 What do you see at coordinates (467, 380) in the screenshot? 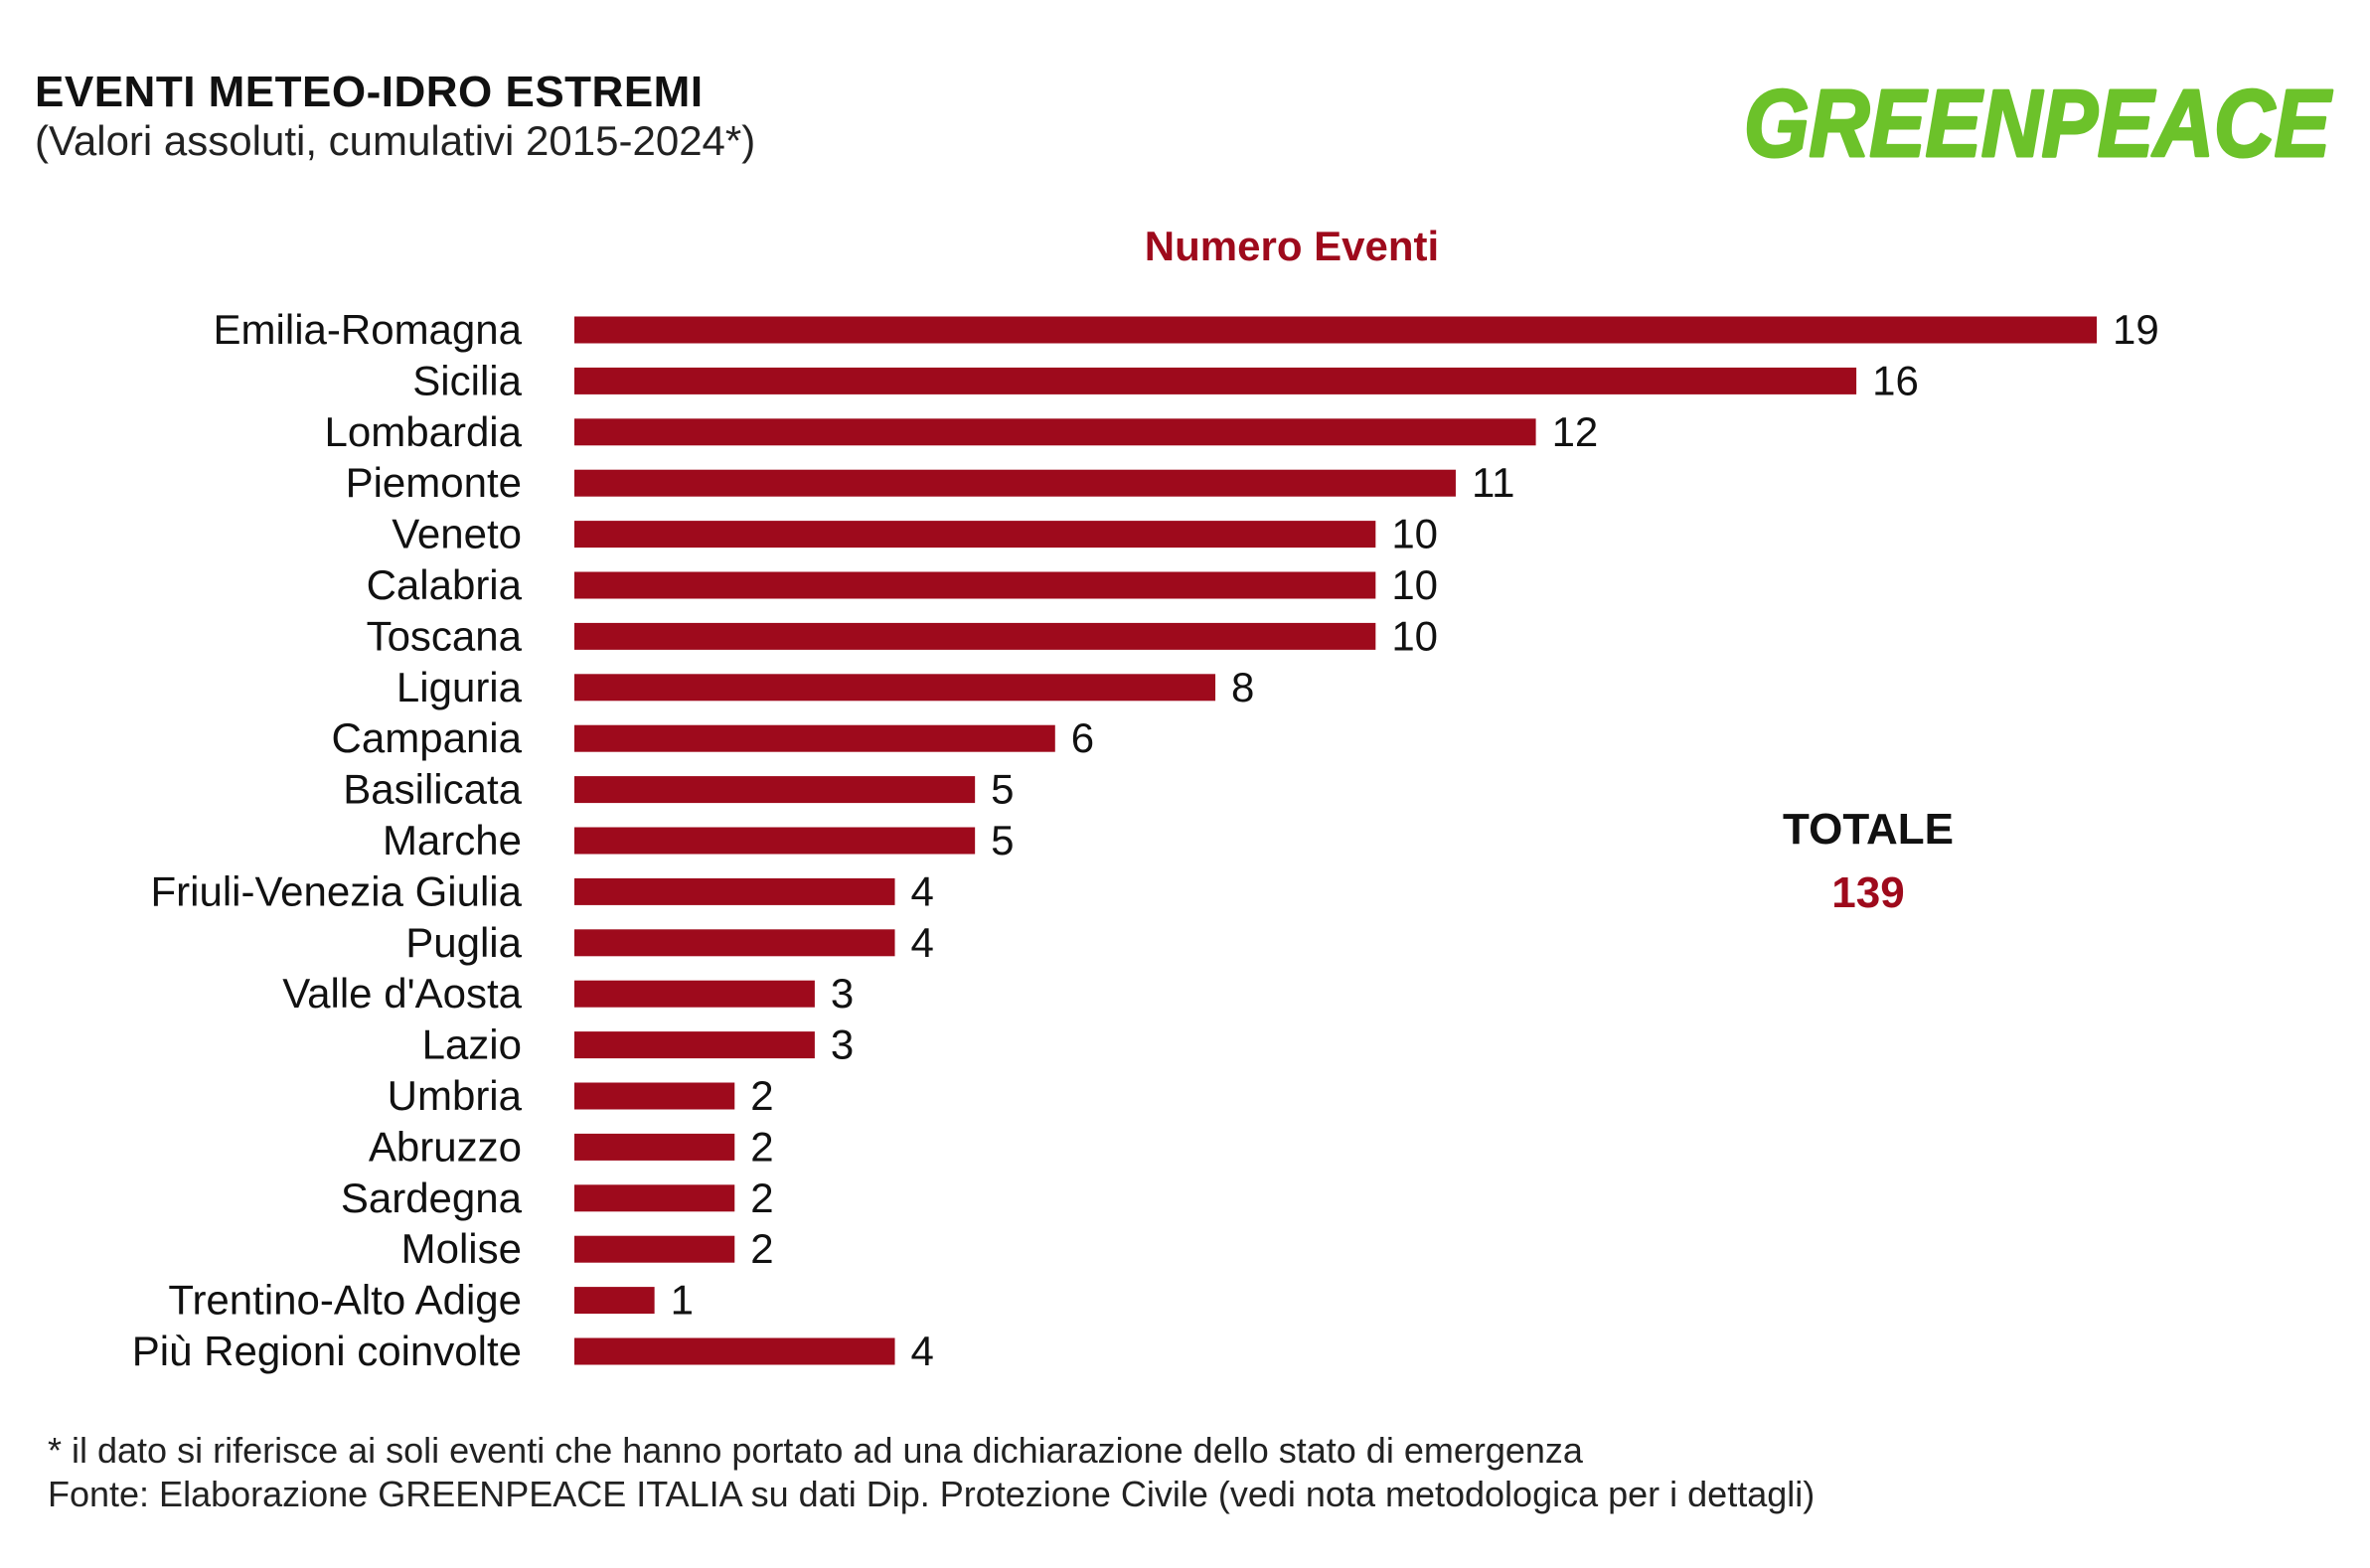
I see `category-label: Sicilia` at bounding box center [467, 380].